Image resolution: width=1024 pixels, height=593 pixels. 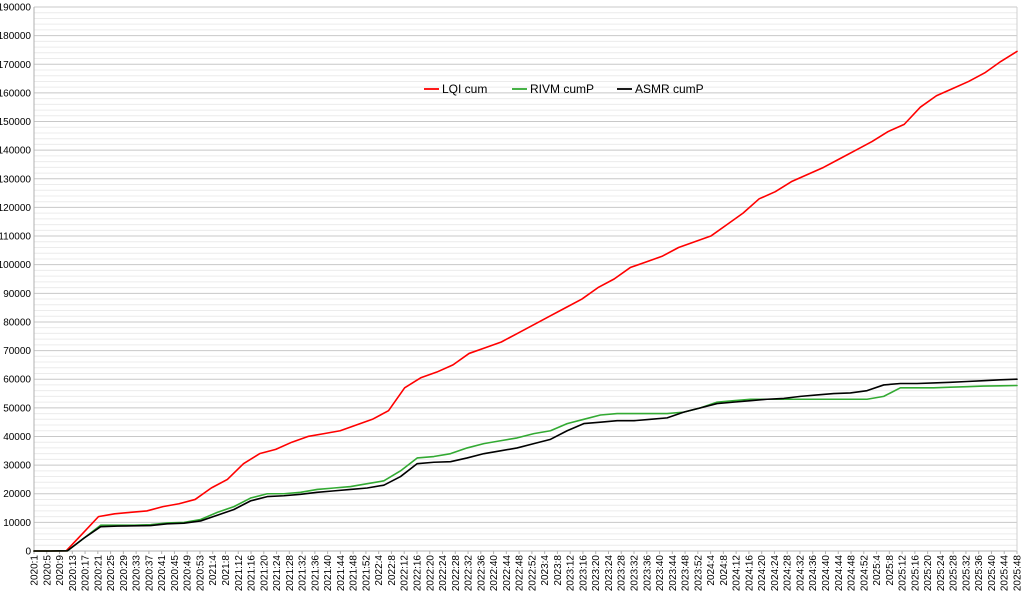 I want to click on x-tick-label: 2020:13, so click(x=73, y=573).